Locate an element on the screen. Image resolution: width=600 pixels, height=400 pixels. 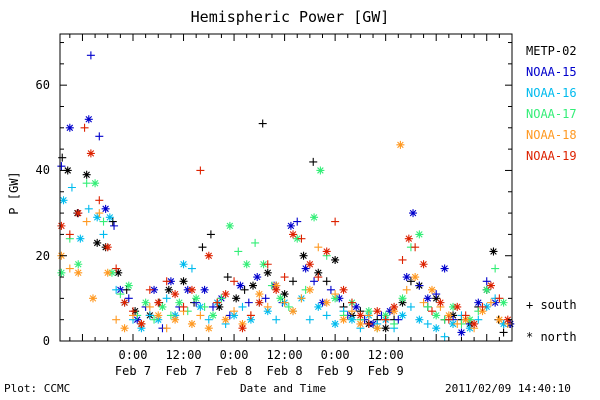
legend-entry: NOAA-16 is located at coordinates (551, 93).